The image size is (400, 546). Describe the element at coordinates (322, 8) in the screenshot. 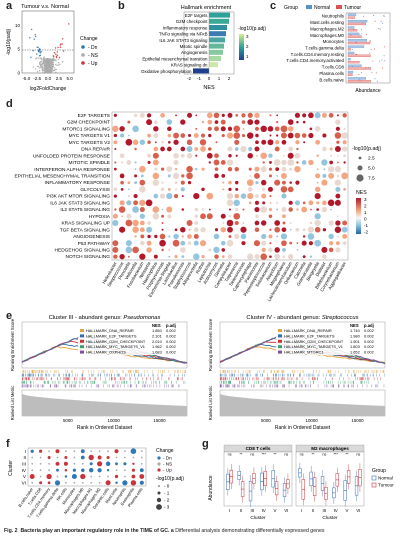

I see `legend-normal-label: Normal` at that location.